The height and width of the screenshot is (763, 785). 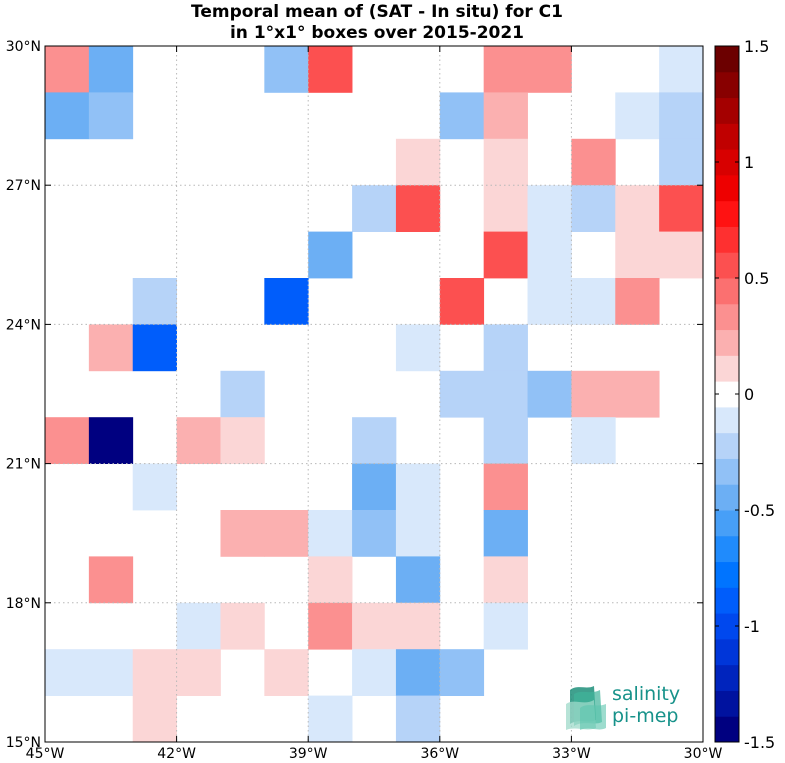 I want to click on x-tick-label: 30°W, so click(x=703, y=754).